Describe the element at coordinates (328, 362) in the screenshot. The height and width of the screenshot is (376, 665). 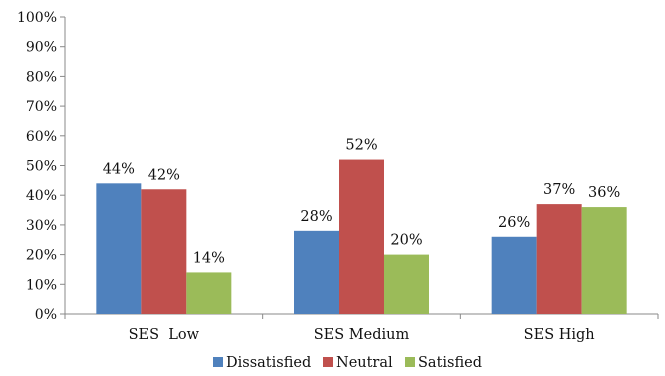
I see `legend-swatch-neutral` at that location.